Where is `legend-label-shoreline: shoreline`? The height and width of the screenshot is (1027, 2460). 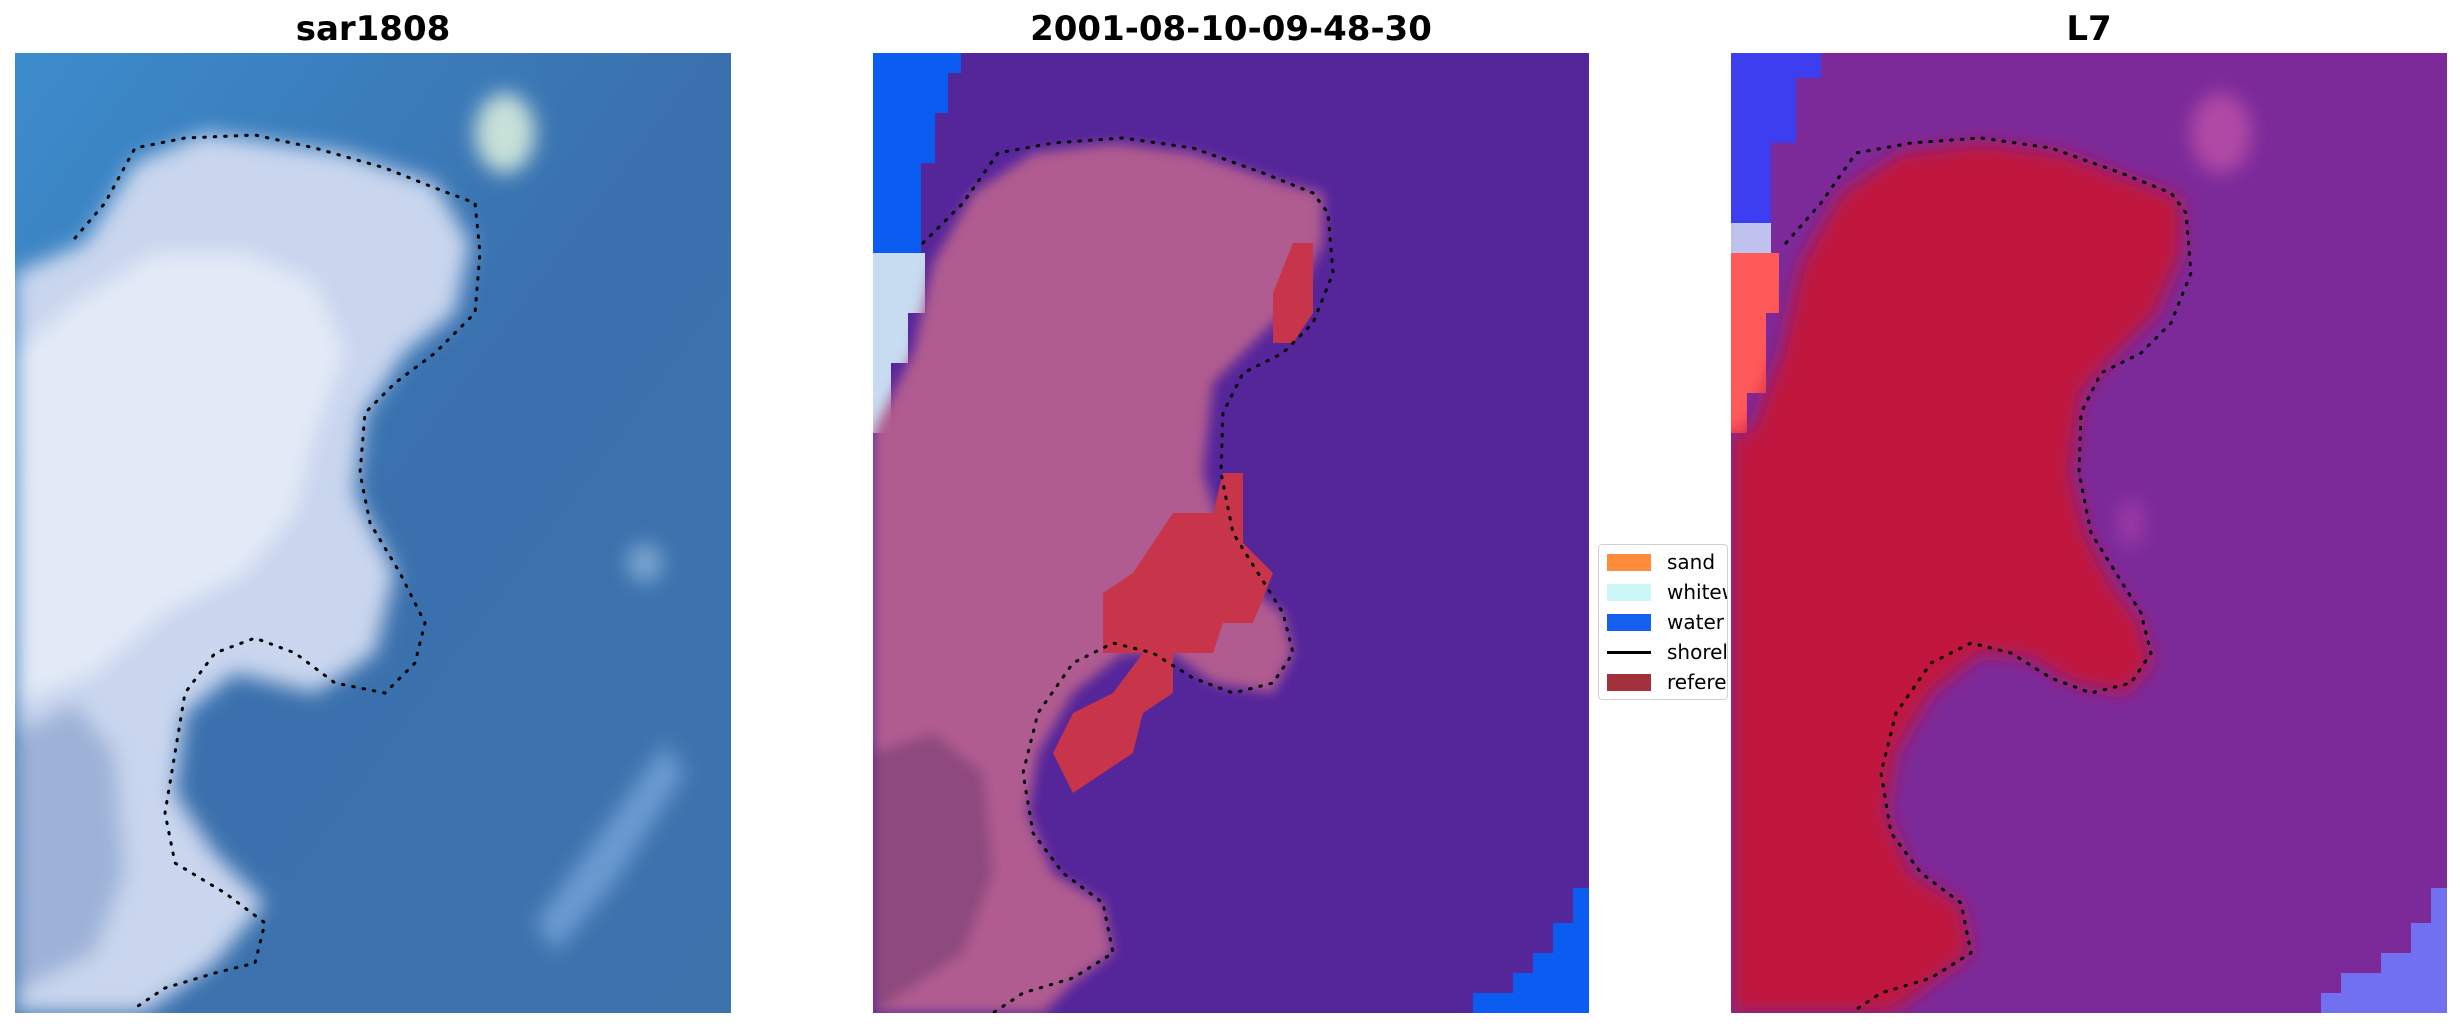 legend-label-shoreline: shoreline is located at coordinates (1697, 652).